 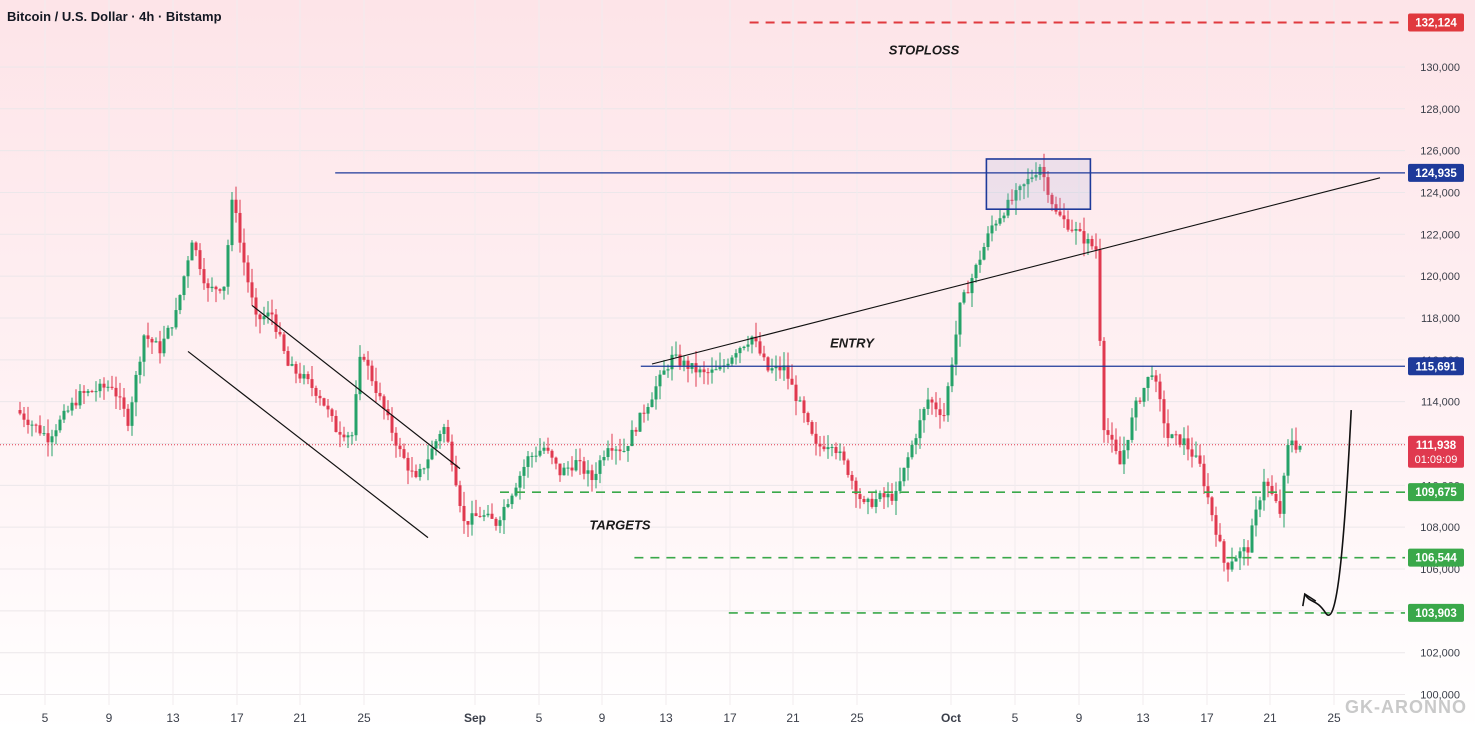 I want to click on y-tick-label: 102,000, so click(x=1440, y=654).